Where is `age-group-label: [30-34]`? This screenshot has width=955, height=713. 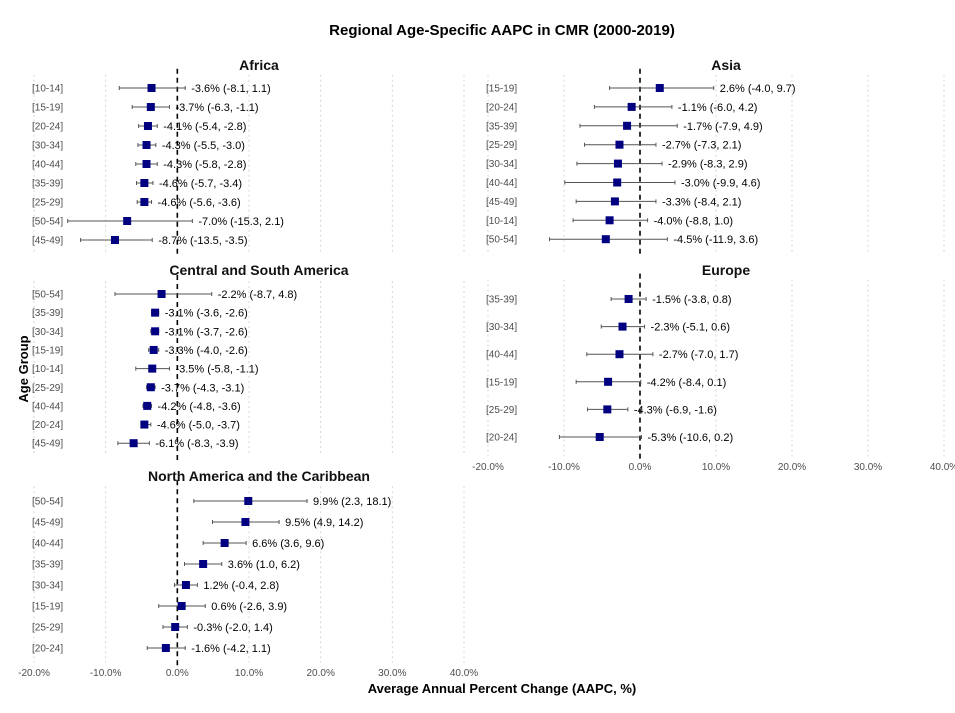
age-group-label: [30-34] is located at coordinates (501, 164).